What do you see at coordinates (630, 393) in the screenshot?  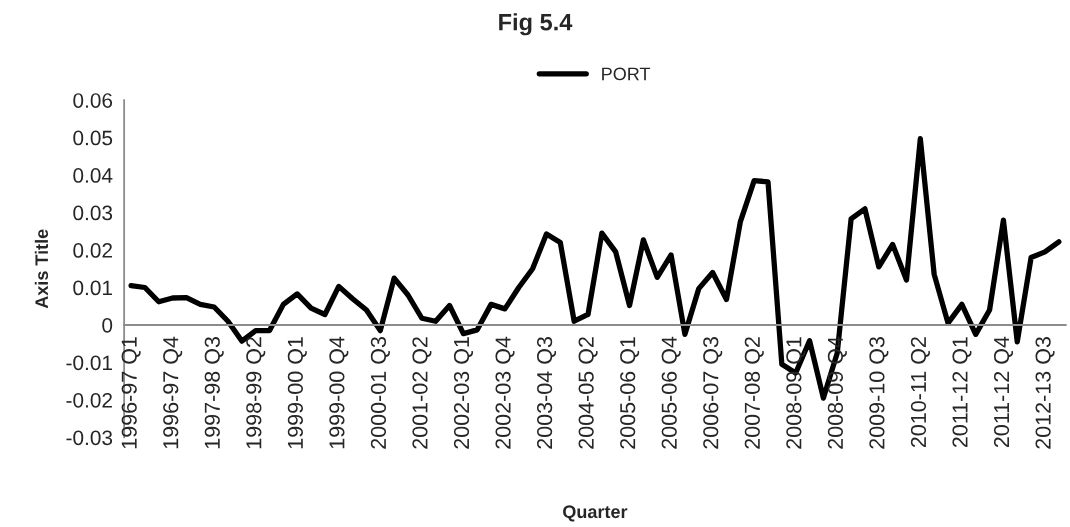 I see `x-tick-label: 2005-06 Q1` at bounding box center [630, 393].